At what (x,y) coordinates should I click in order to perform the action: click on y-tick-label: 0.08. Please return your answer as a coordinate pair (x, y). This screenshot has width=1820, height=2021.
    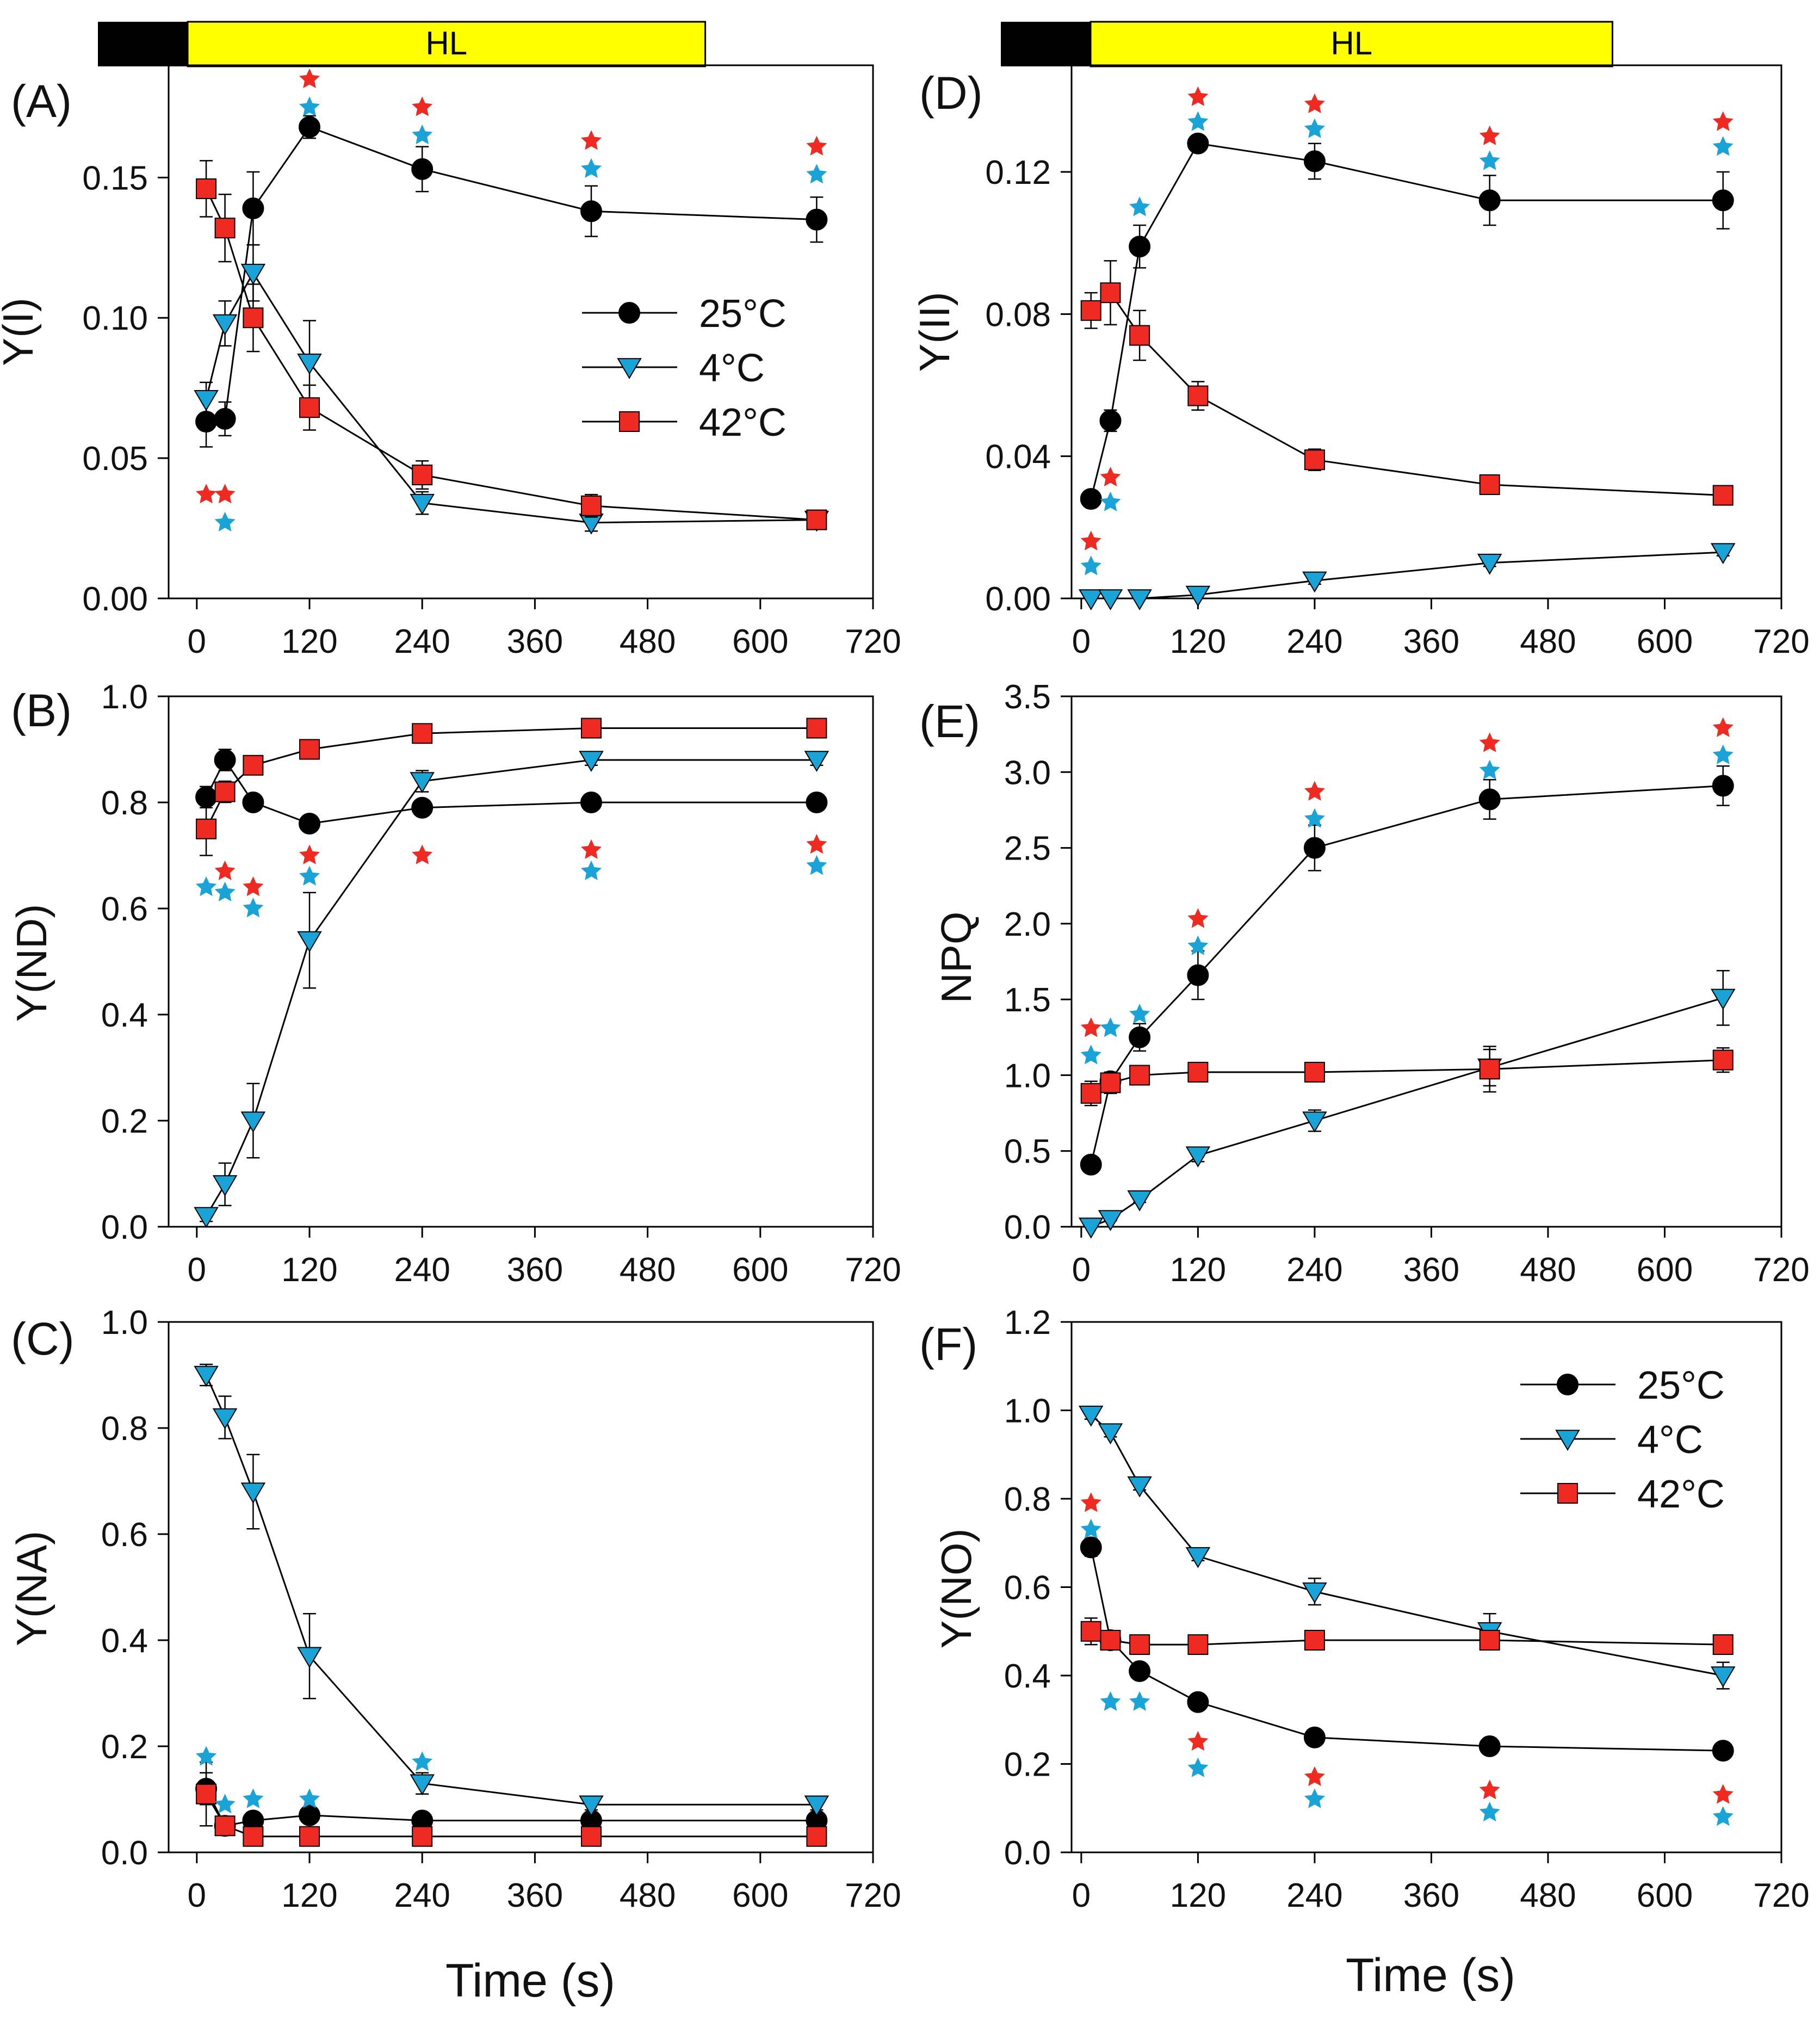
    Looking at the image, I should click on (1018, 314).